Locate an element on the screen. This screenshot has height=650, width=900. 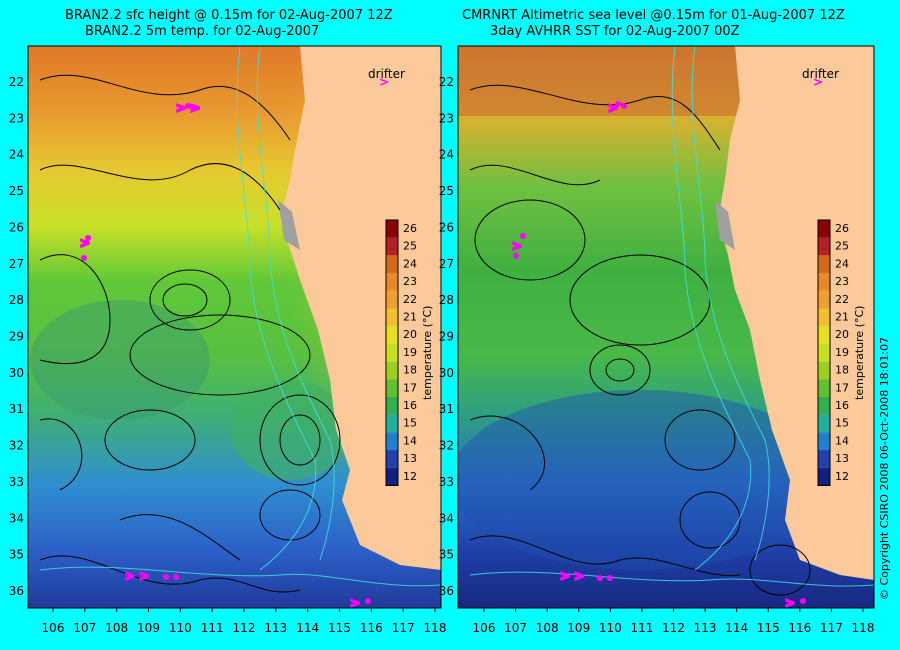
right-longitude-label: 110 is located at coordinates (610, 628).